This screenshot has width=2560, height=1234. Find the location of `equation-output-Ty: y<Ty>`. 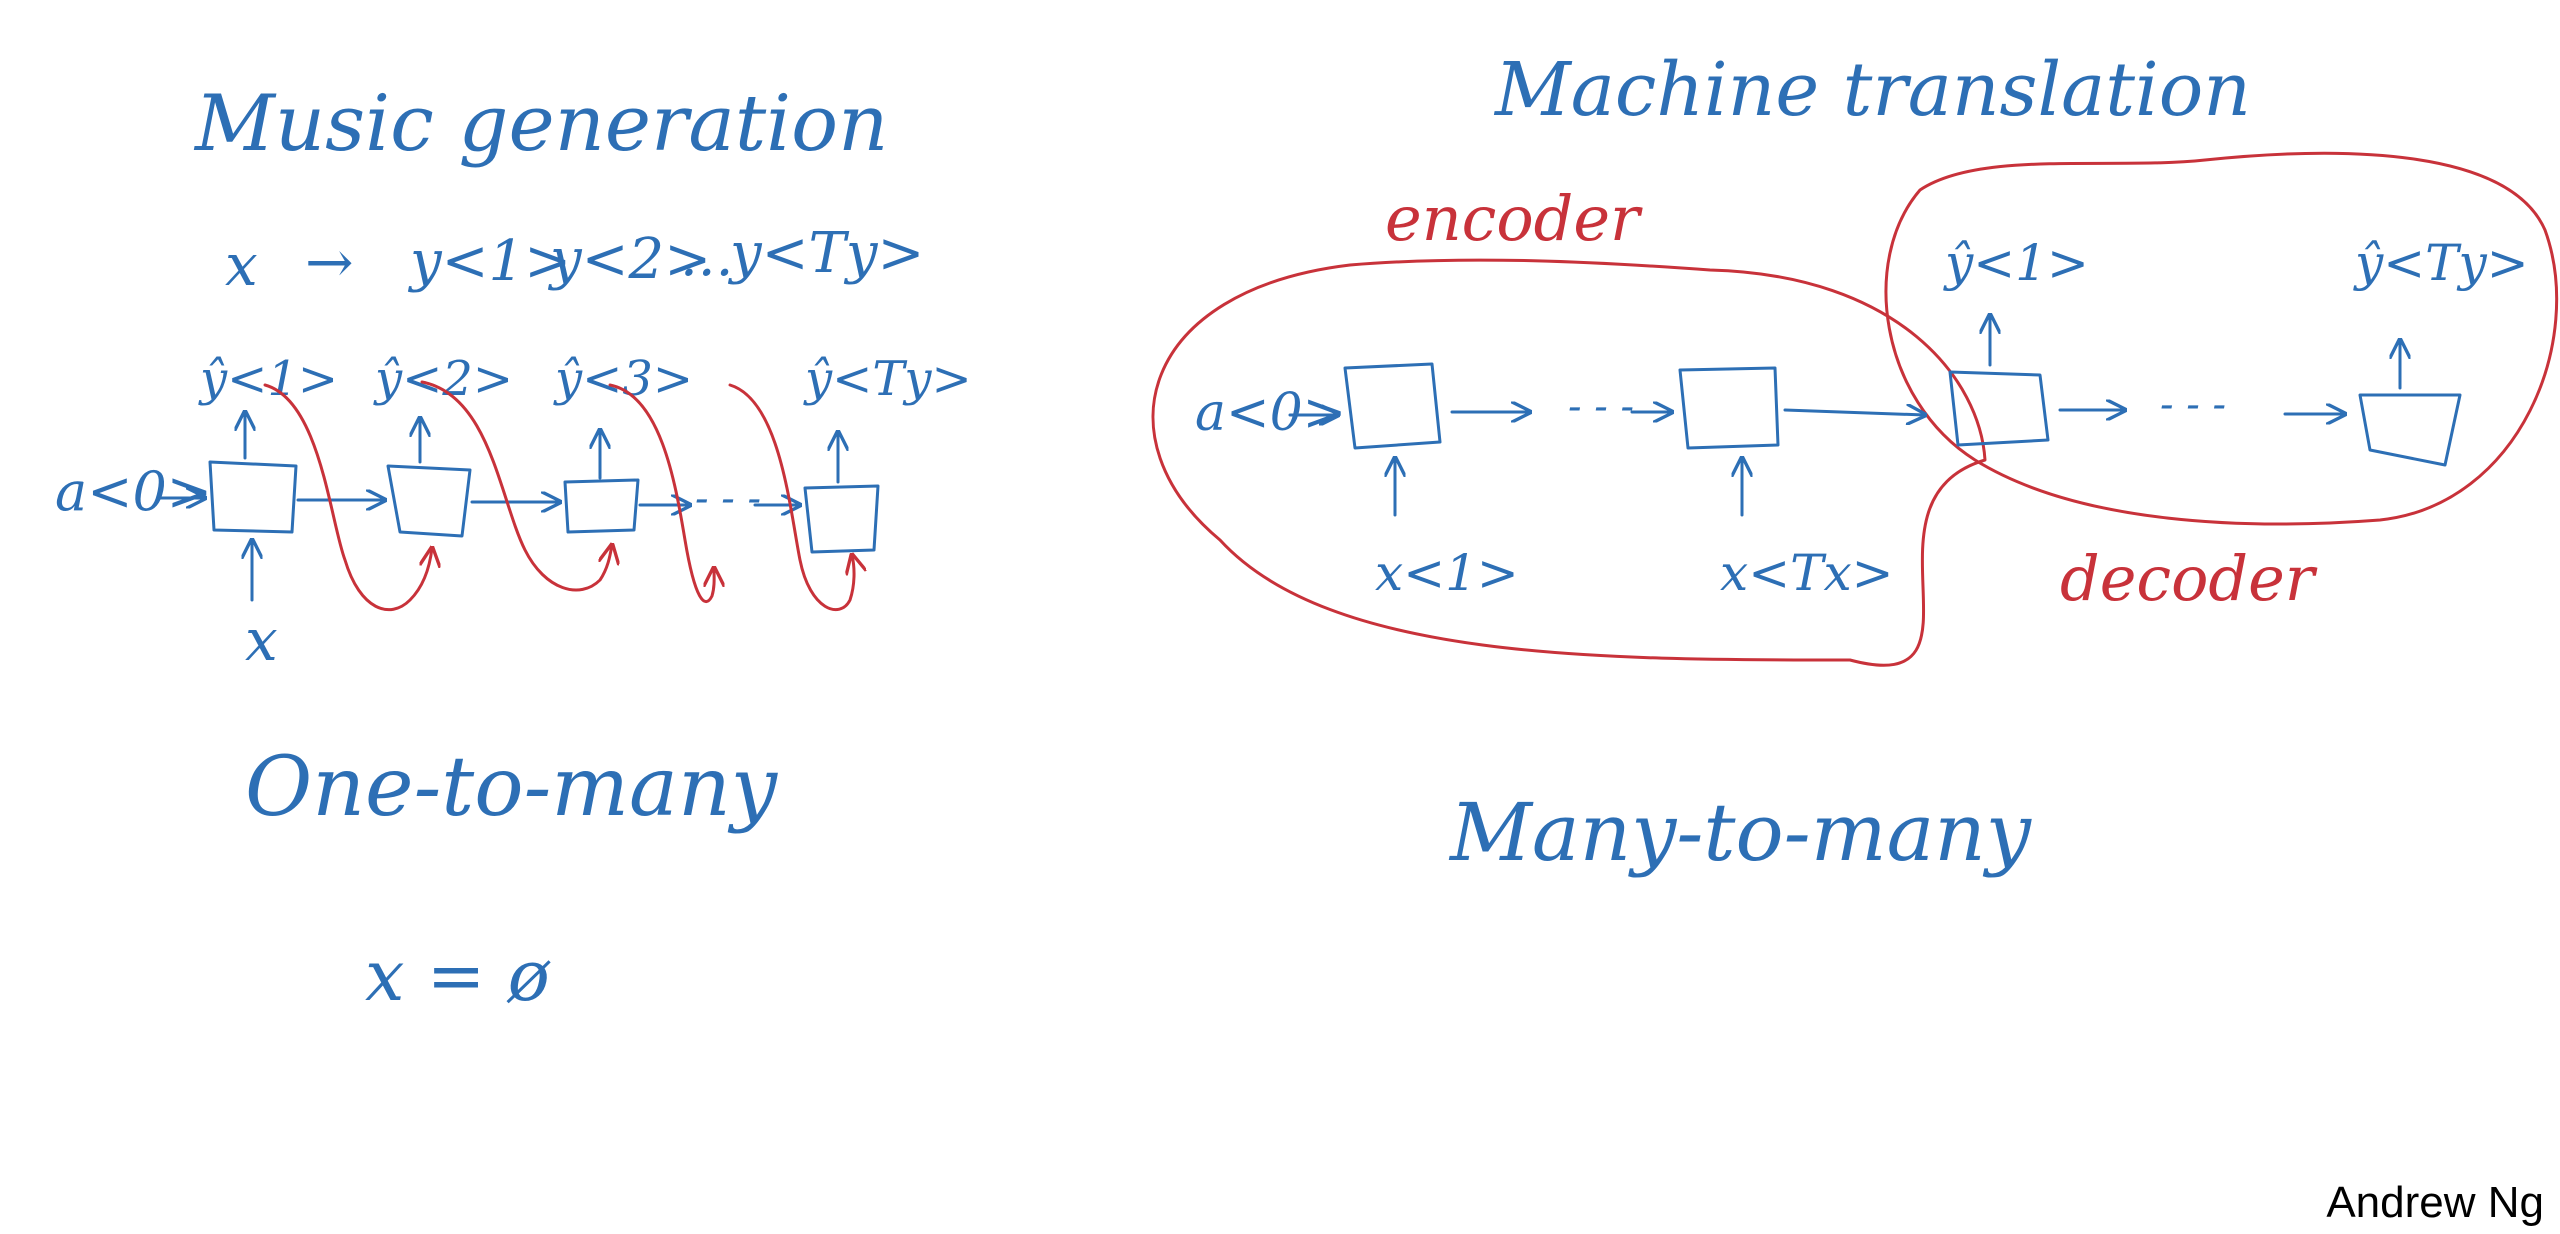

equation-output-Ty: y<Ty> is located at coordinates (825, 253).